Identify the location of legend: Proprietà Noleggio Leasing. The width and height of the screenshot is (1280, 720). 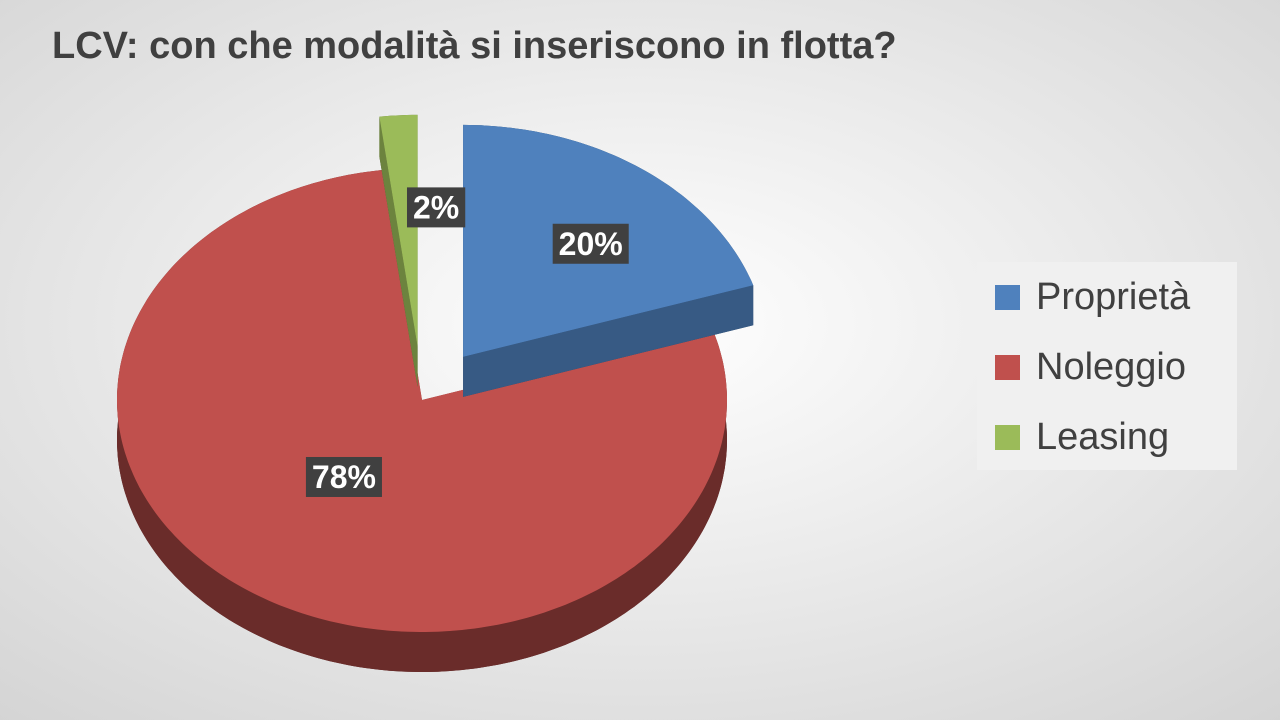
(1093, 367).